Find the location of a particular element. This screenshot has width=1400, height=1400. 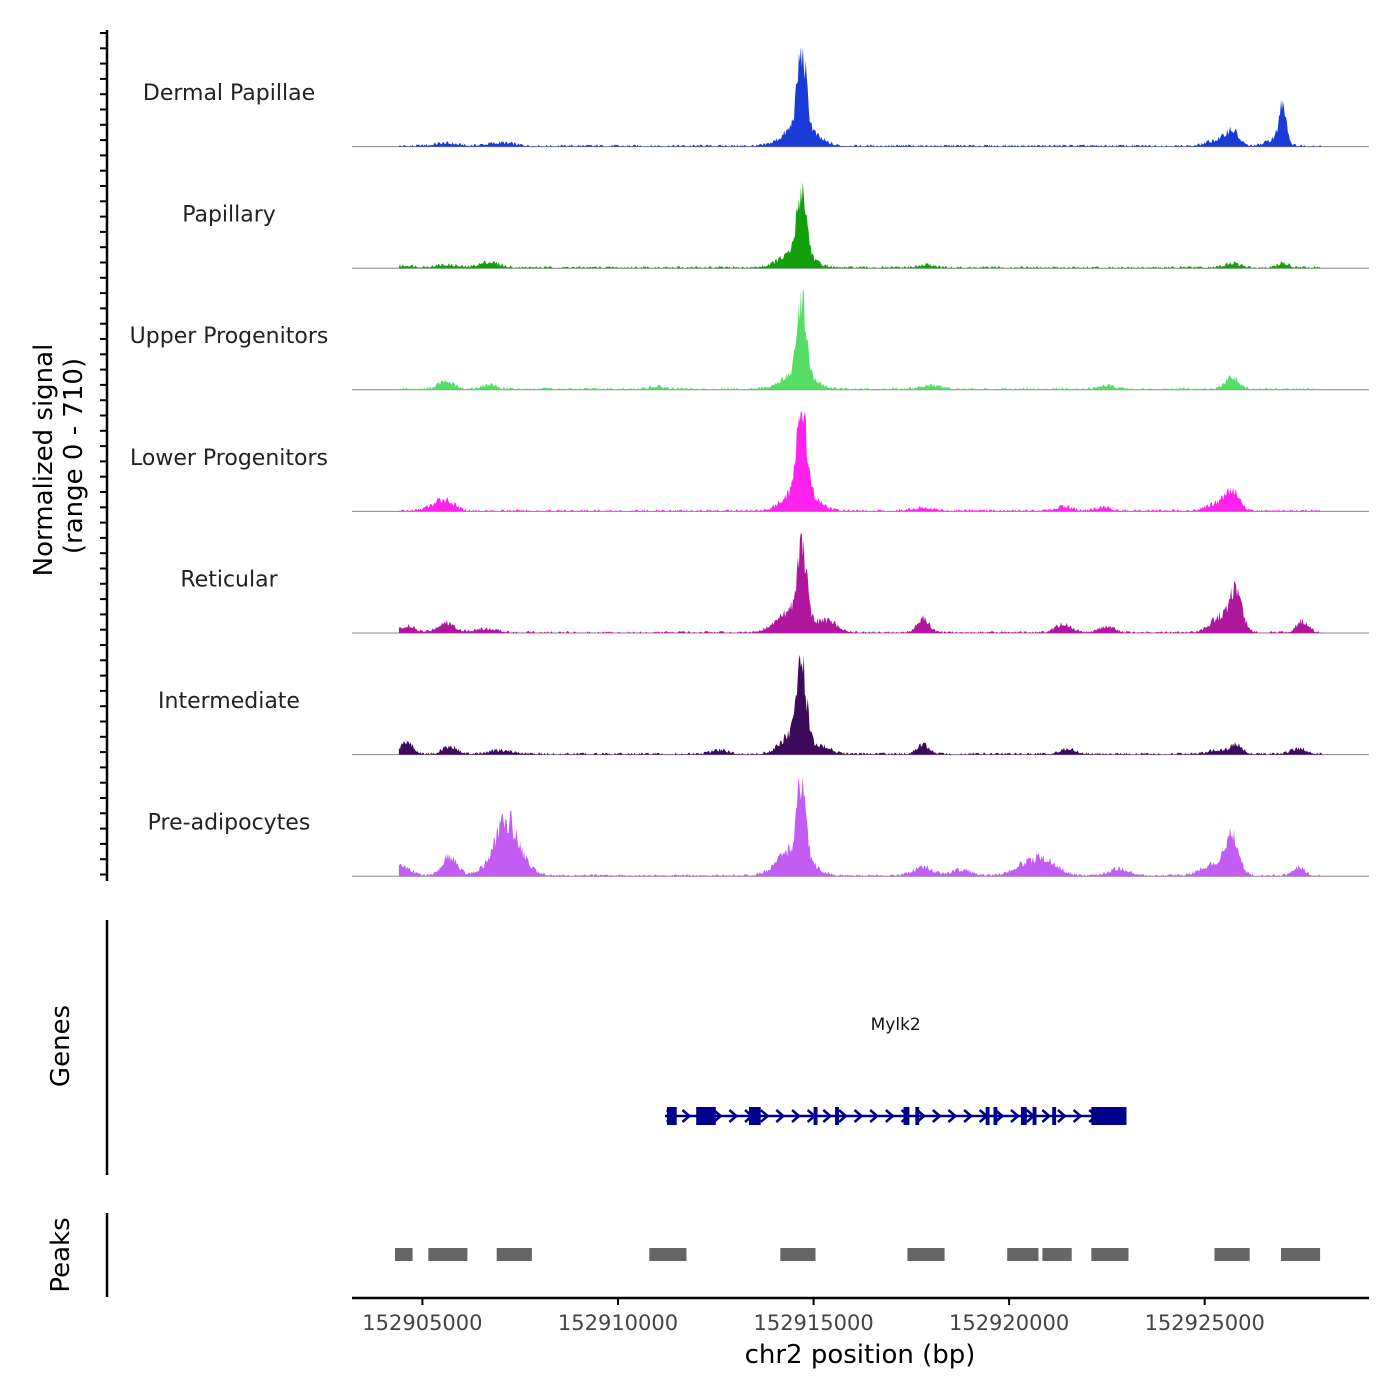

track-label: Intermediate is located at coordinates (229, 701).